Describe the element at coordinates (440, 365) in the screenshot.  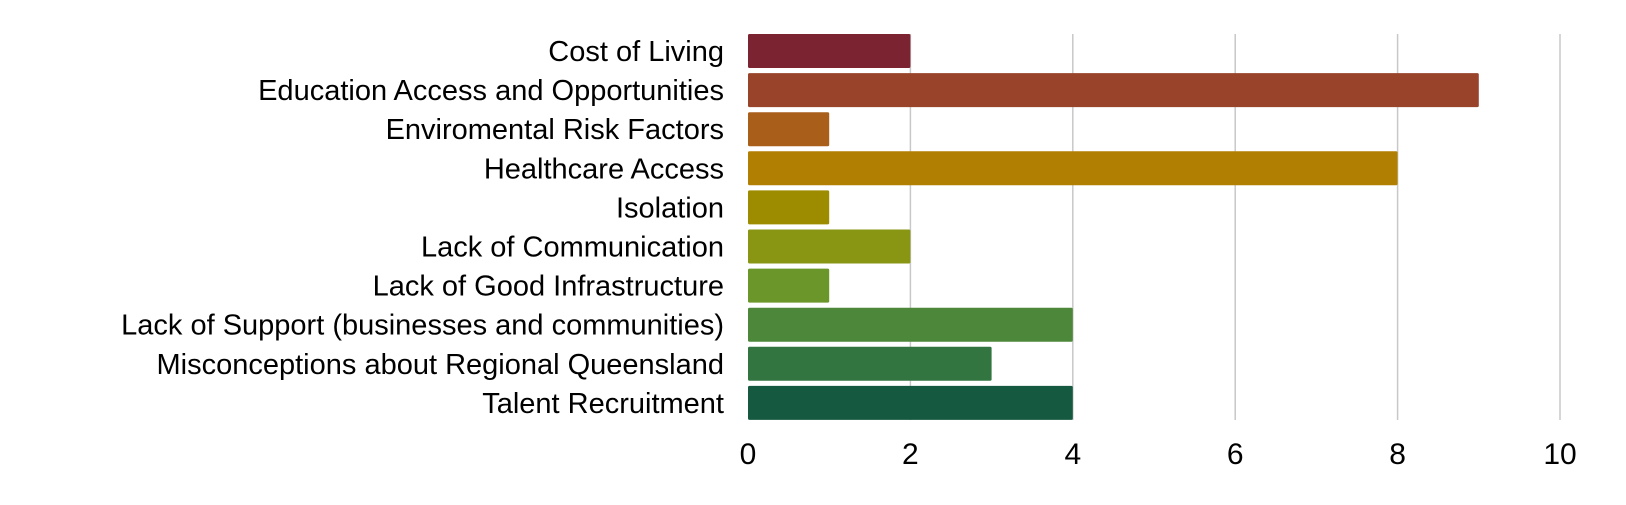
I see `category-label-8: Misconceptions about Regional Queensland` at that location.